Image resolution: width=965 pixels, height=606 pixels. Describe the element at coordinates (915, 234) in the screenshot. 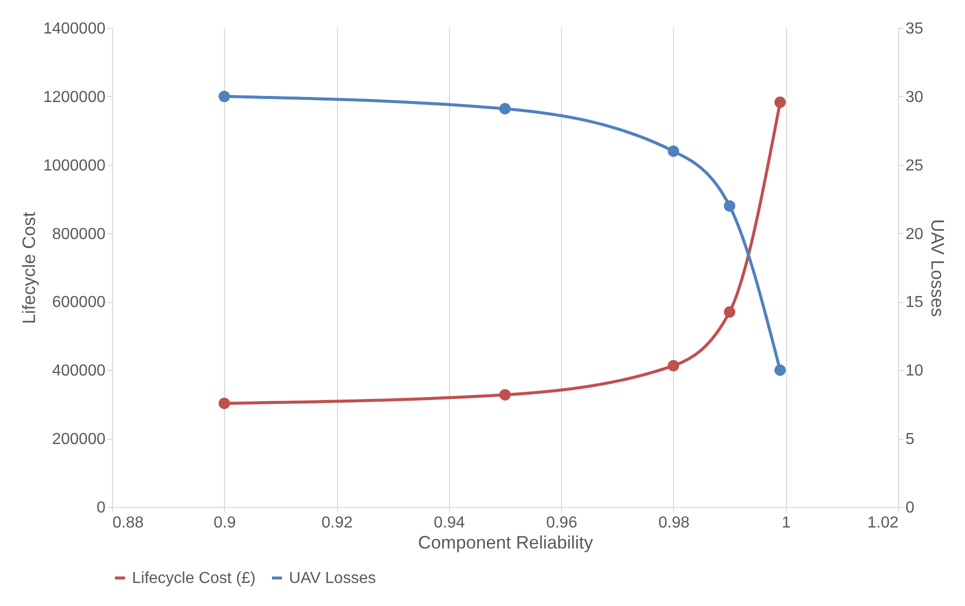

I see `y2-tick-label: 20` at that location.